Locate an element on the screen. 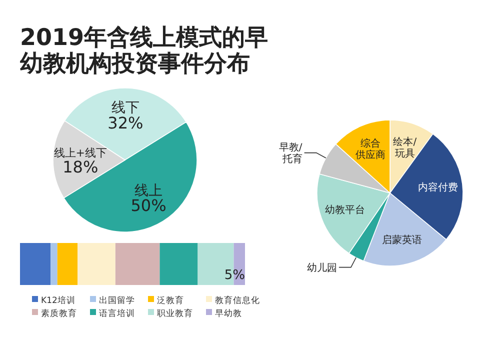 This screenshot has height=362, width=500. slice-label: 绘本/玩具 is located at coordinates (405, 148).